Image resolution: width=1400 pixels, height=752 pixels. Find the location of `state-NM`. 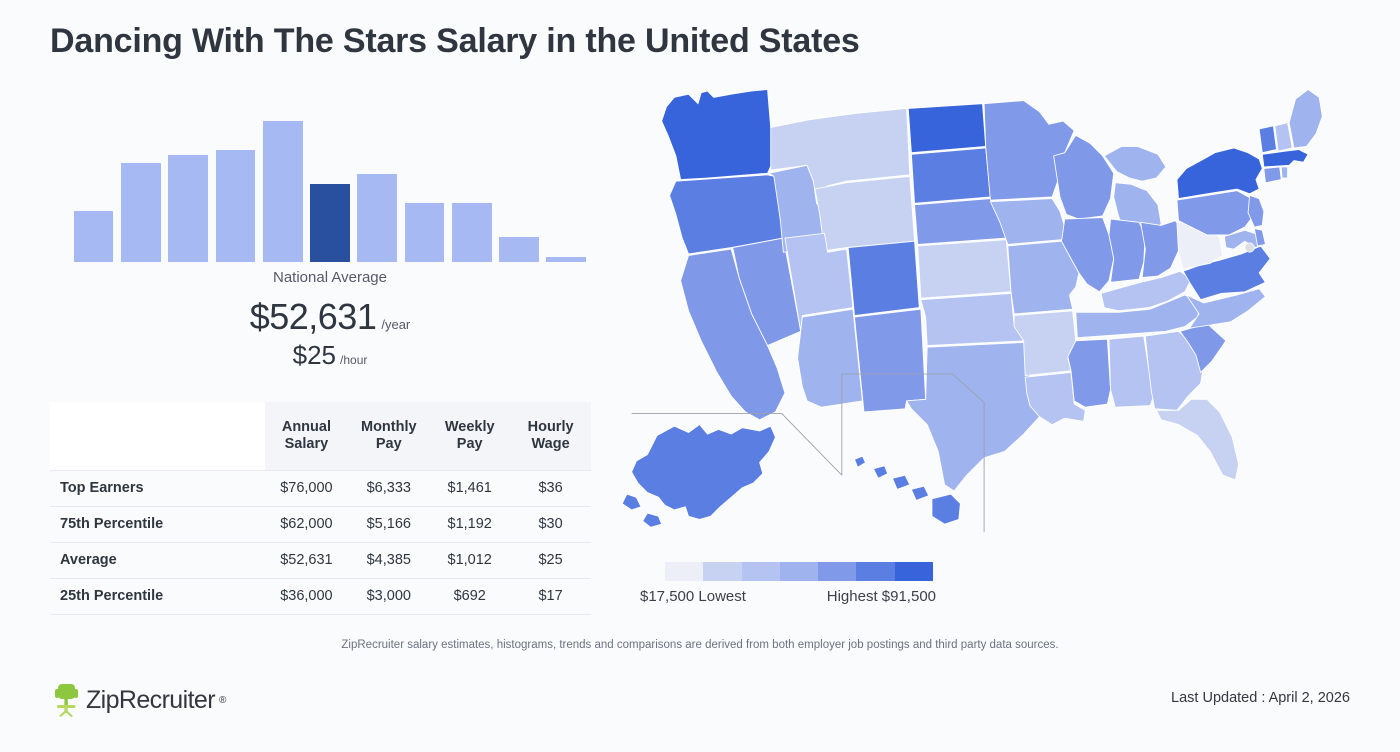

state-NM is located at coordinates (890, 360).